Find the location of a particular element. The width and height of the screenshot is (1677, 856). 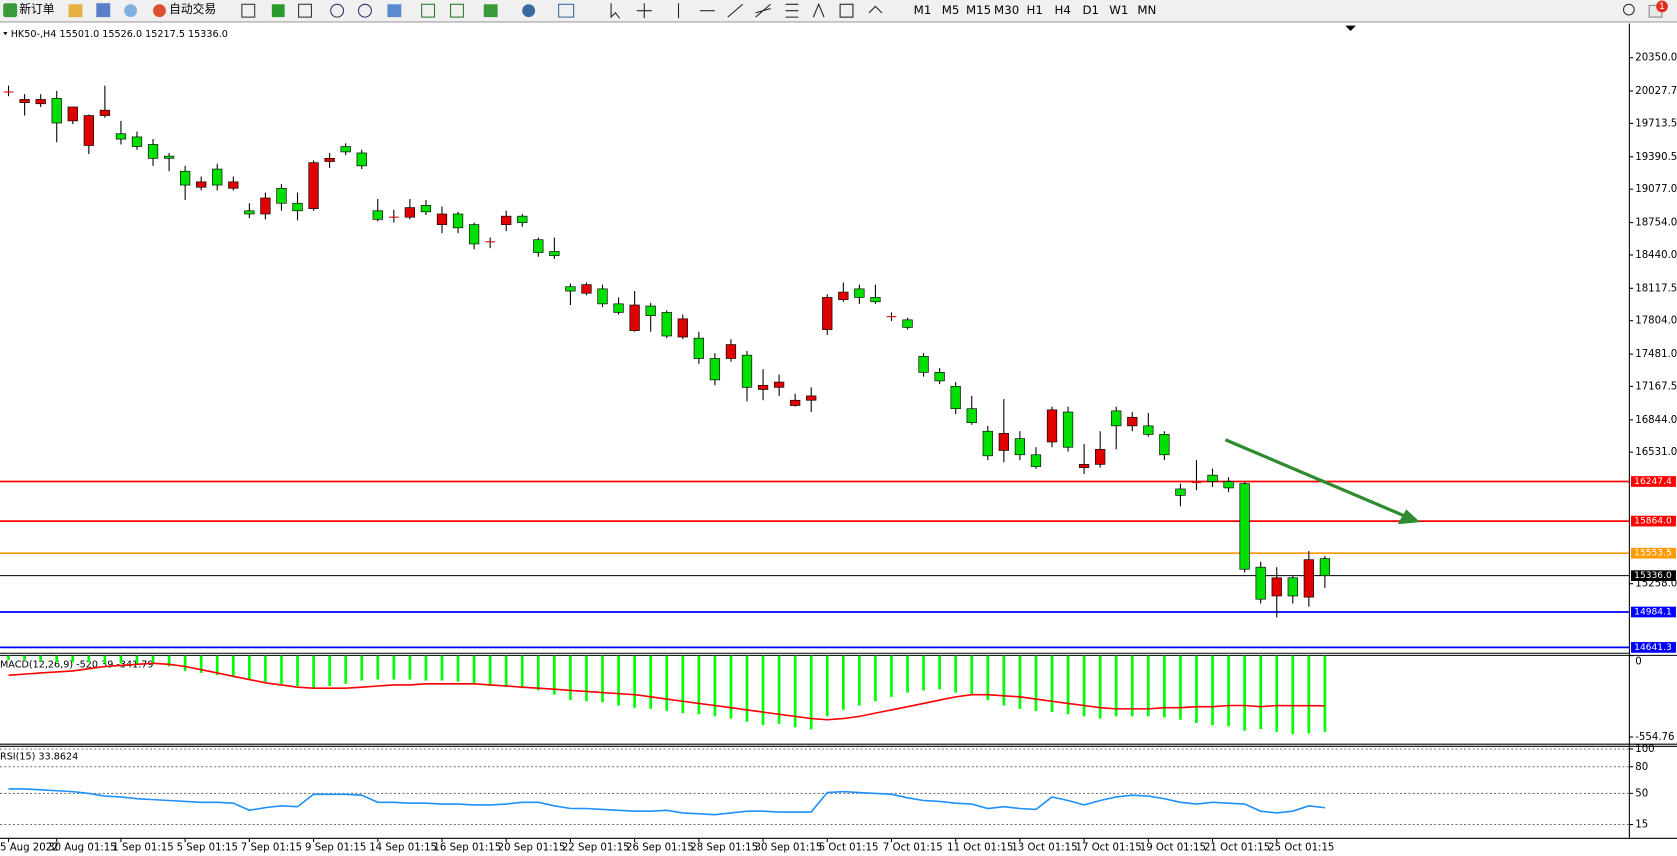

timeframe-button: M15 is located at coordinates (978, 10).